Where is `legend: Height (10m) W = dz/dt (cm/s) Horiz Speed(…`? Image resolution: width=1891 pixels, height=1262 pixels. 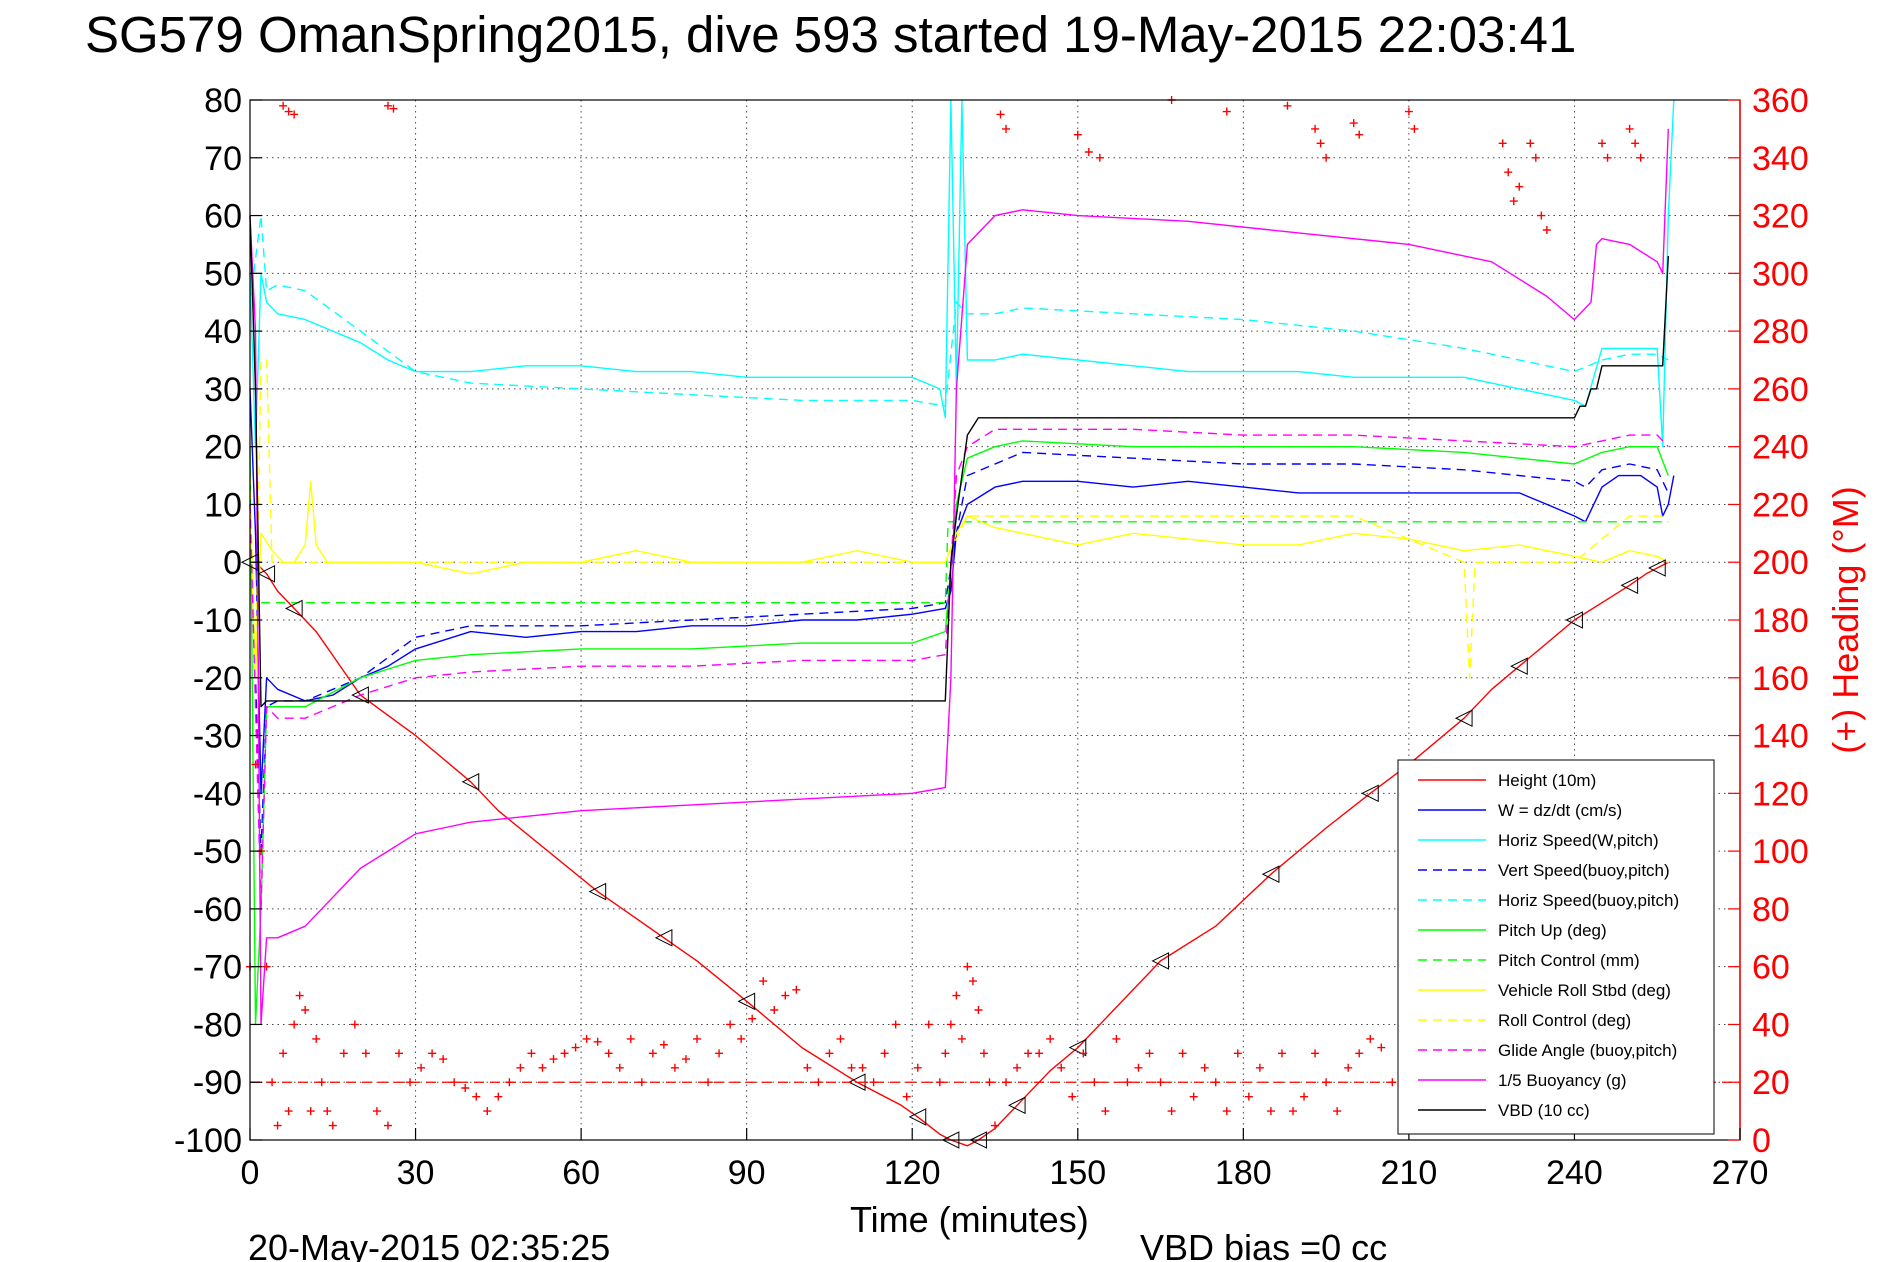 legend: Height (10m) W = dz/dt (cm/s) Horiz Speed(… is located at coordinates (1556, 947).